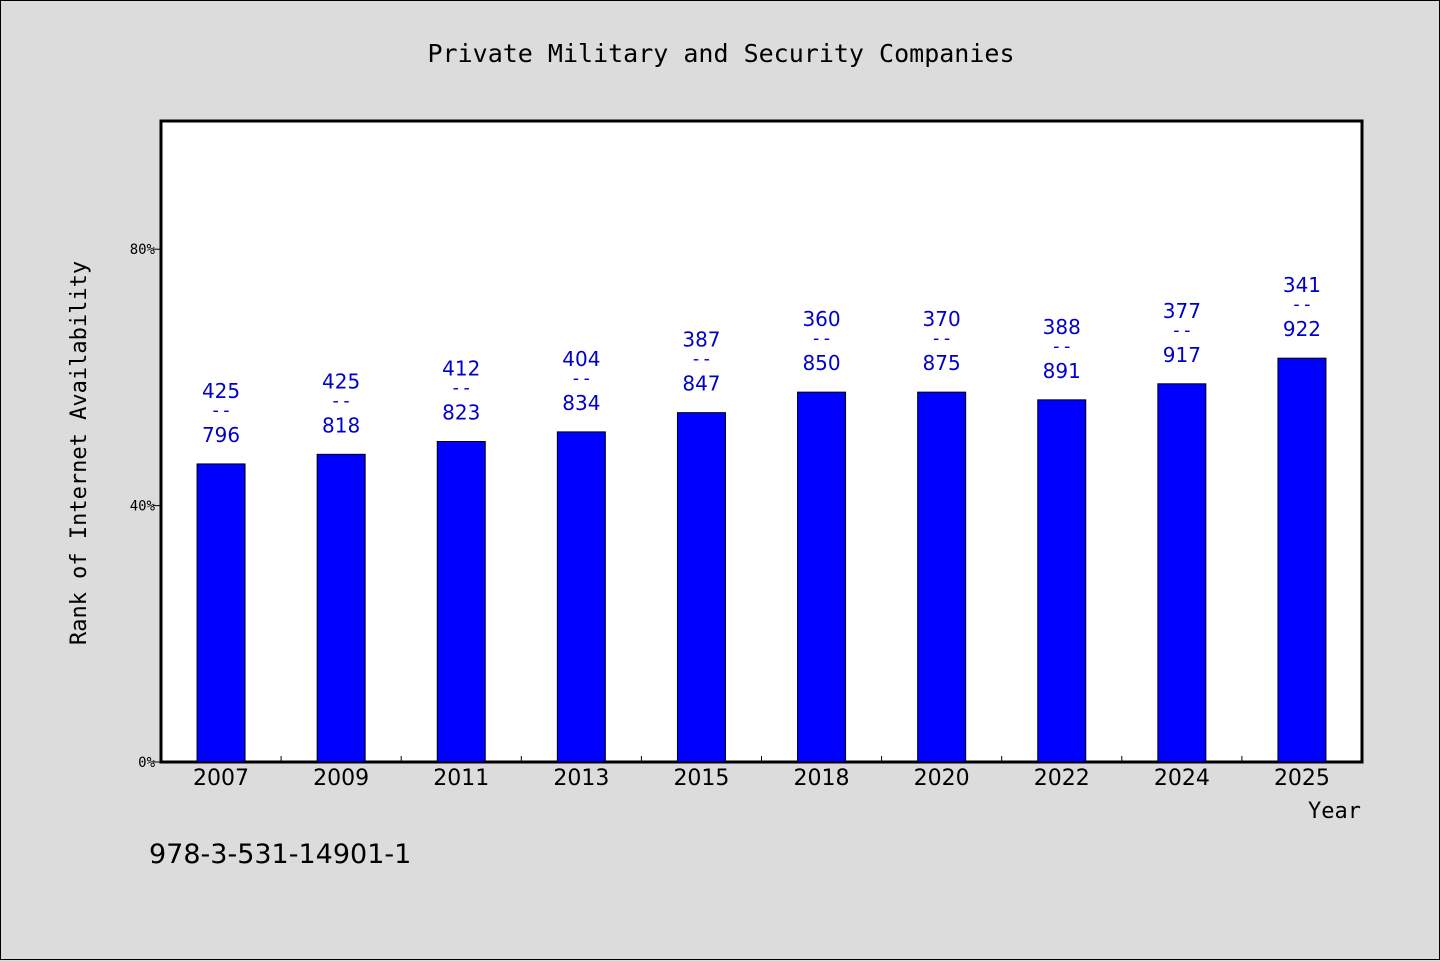 Image resolution: width=1440 pixels, height=961 pixels. I want to click on data-label-top: 360, so click(821, 319).